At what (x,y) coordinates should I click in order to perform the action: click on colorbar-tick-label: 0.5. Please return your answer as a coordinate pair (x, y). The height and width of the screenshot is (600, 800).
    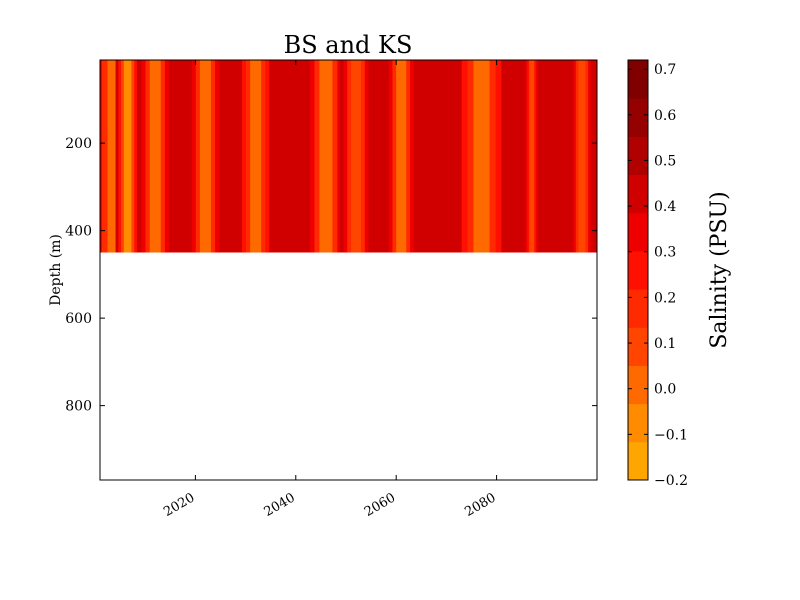
    Looking at the image, I should click on (665, 161).